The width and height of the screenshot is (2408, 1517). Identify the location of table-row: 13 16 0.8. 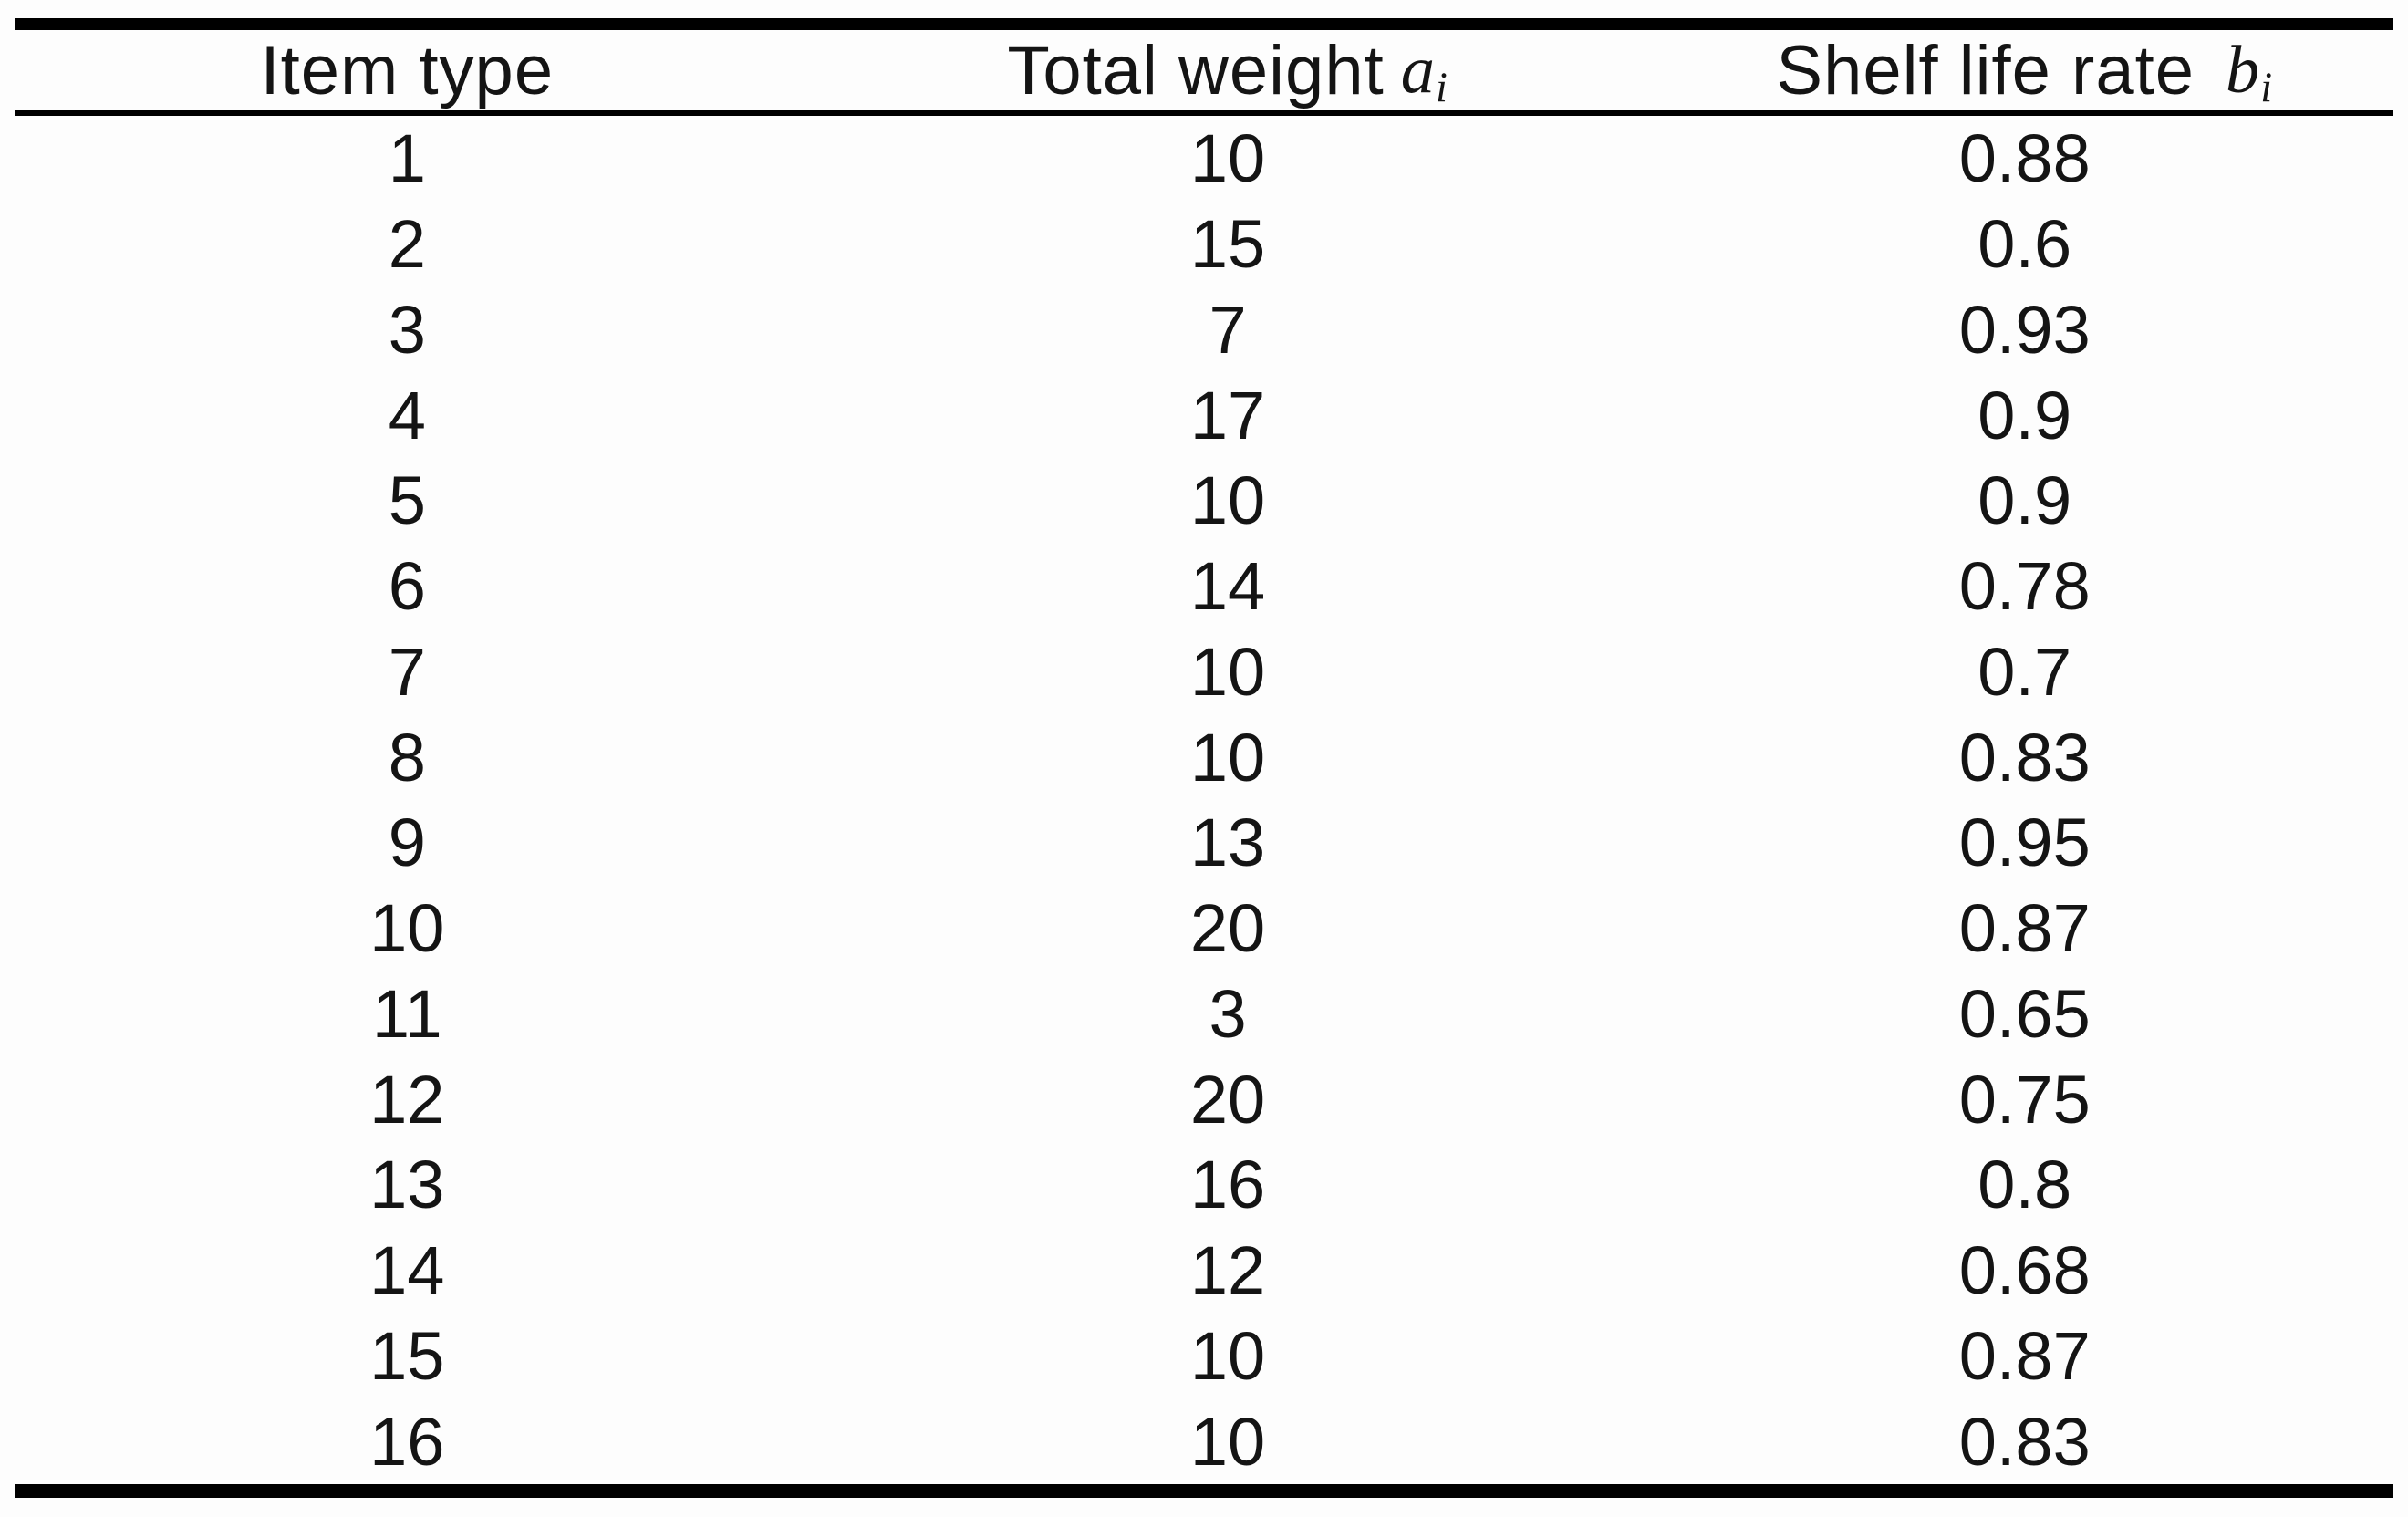
(1204, 1185).